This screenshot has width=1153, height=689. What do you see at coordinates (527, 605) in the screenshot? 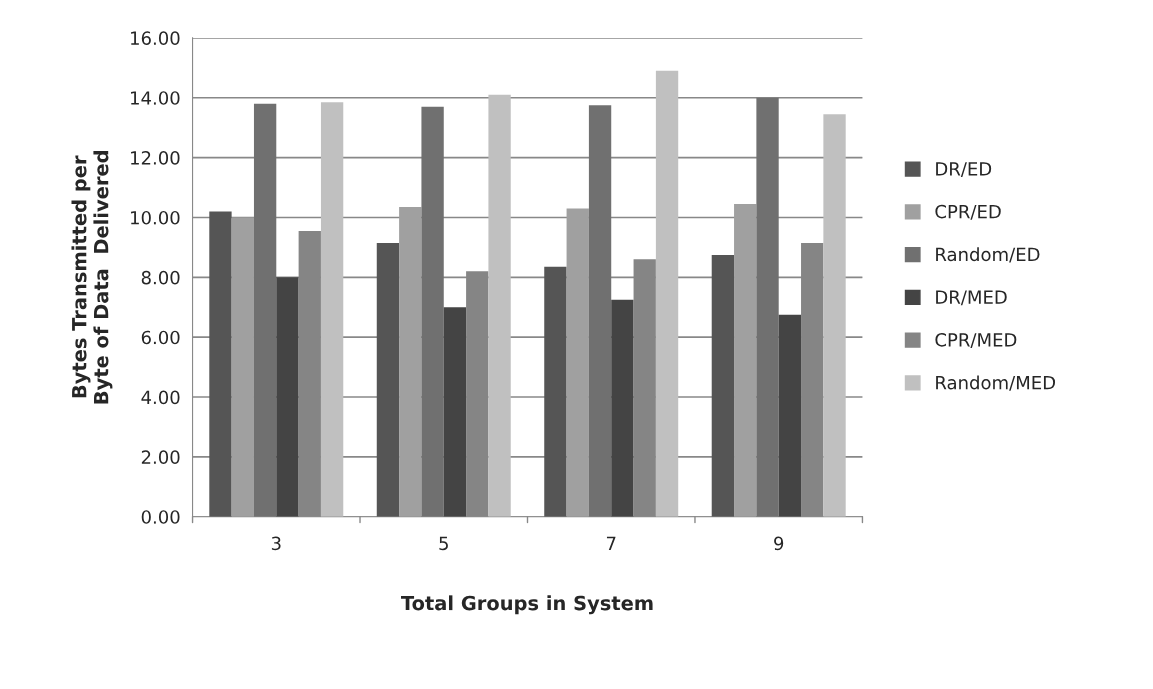
I see `x-axis-title: Total Groups in System` at bounding box center [527, 605].